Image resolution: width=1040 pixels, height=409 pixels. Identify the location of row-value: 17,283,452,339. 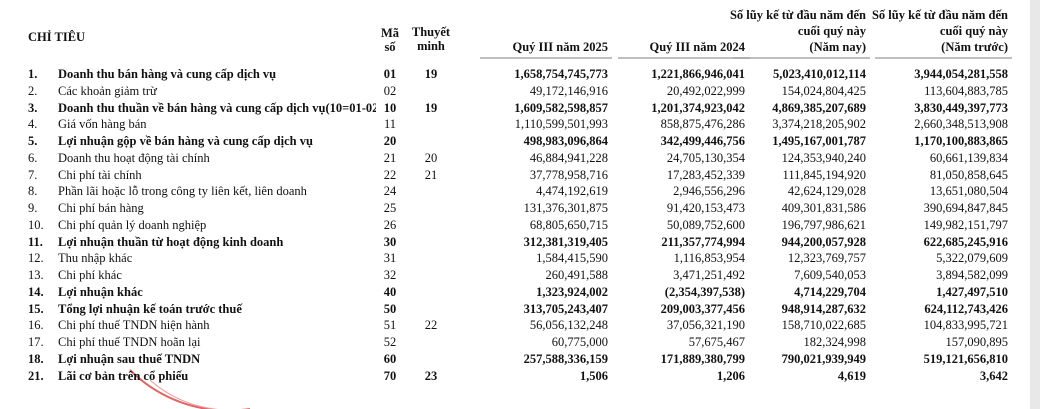
(705, 174).